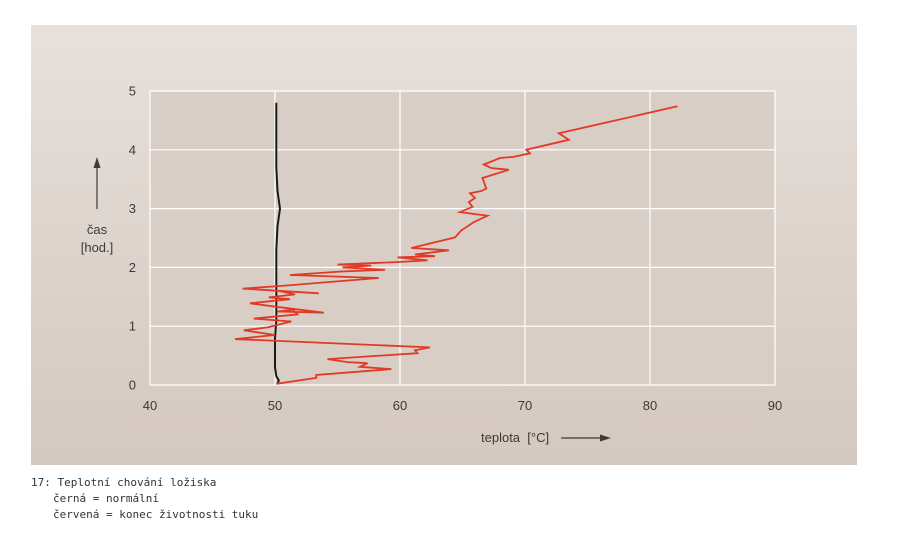 This screenshot has width=900, height=545. Describe the element at coordinates (278, 243) in the screenshot. I see `series-line-normal` at that location.